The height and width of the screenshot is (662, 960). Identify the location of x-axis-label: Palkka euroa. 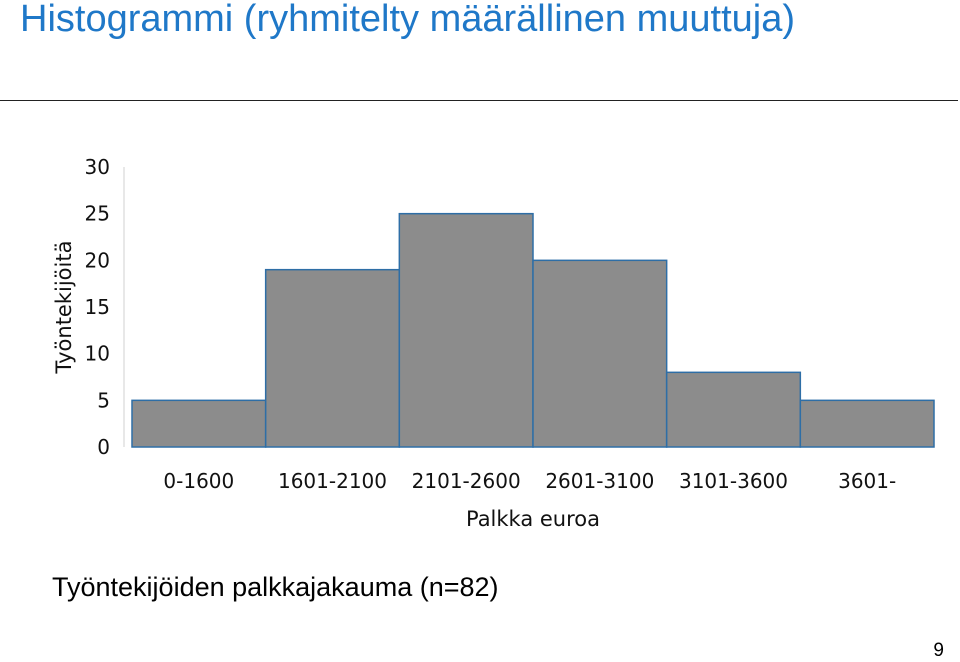
(533, 519).